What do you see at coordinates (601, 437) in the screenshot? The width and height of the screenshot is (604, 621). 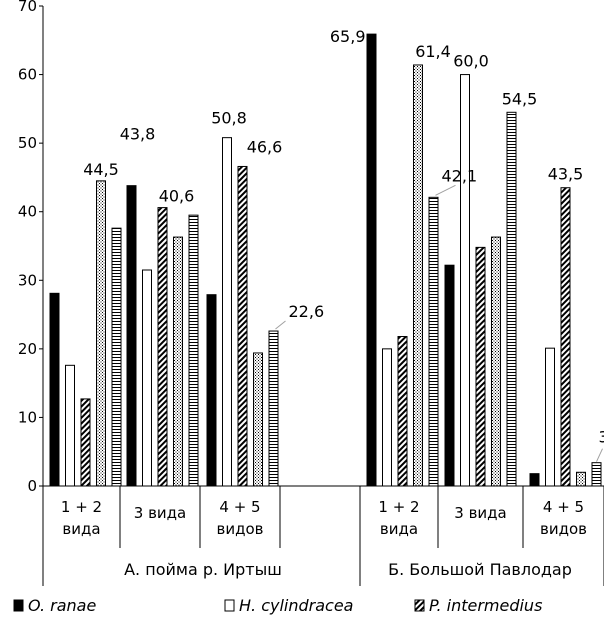 I see `data-label: 3,4` at bounding box center [601, 437].